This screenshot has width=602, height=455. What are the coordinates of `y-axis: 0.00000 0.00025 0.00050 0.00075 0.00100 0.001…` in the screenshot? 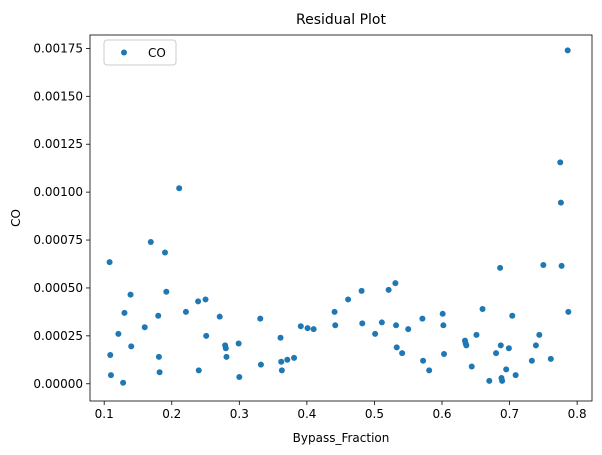 It's located at (61, 216).